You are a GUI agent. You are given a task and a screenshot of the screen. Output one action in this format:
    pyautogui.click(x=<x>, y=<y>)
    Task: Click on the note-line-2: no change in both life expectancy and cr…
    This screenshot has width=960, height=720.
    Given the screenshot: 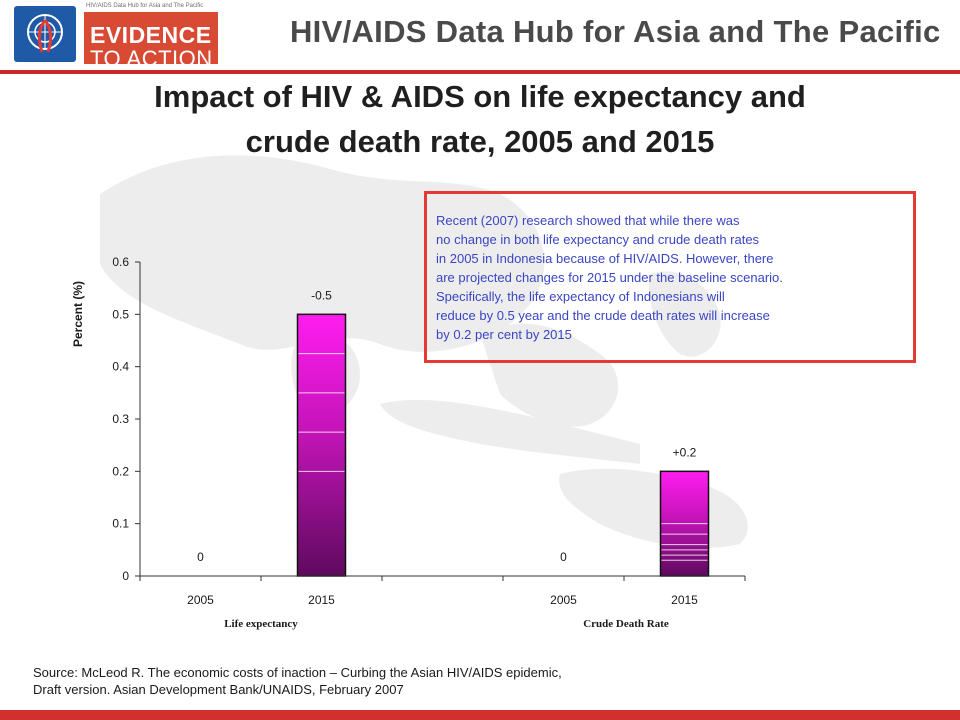 What is the action you would take?
    pyautogui.click(x=598, y=239)
    